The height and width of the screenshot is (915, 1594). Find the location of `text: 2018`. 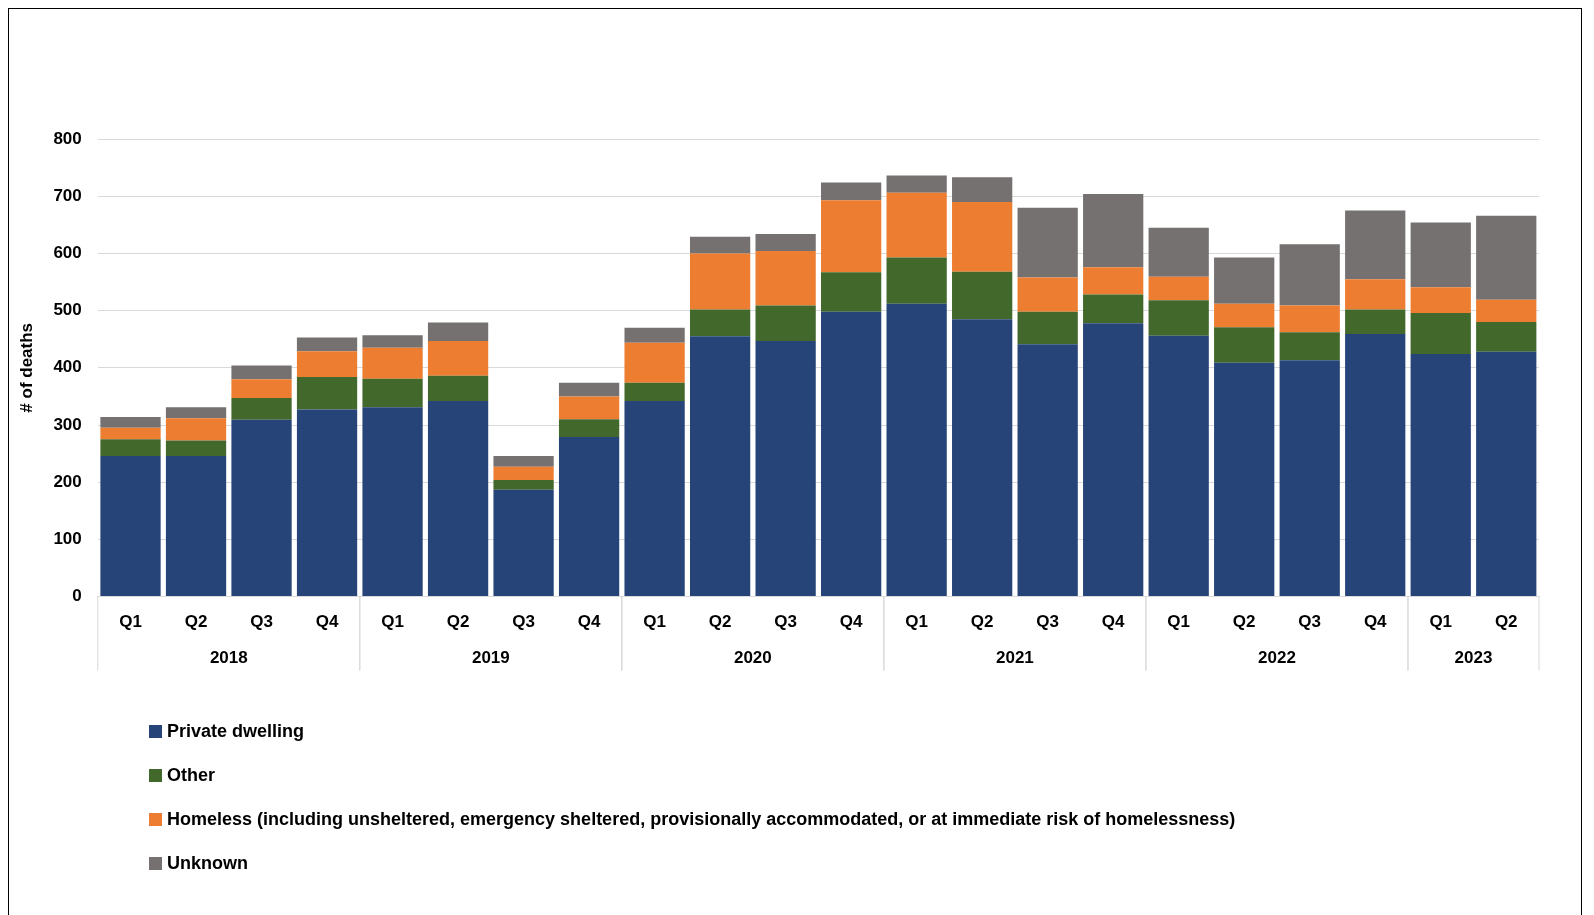

text: 2018 is located at coordinates (228, 658).